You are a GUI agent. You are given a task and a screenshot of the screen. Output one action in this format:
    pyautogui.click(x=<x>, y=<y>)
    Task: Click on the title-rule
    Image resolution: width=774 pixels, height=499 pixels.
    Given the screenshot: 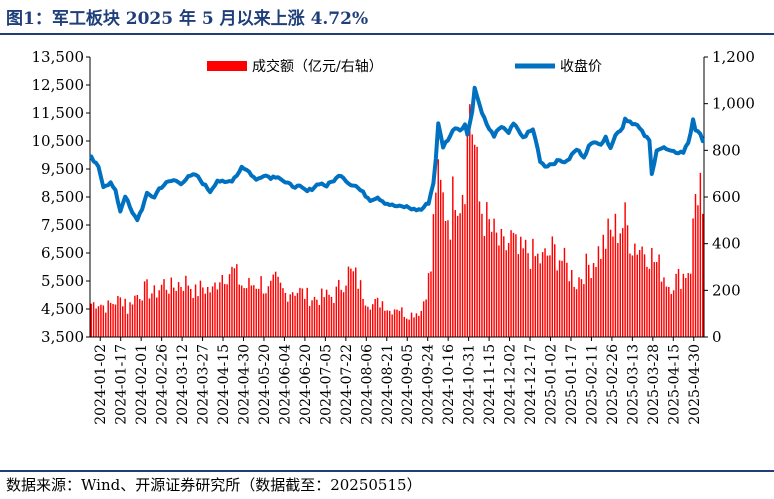 What is the action you would take?
    pyautogui.click(x=387, y=34)
    